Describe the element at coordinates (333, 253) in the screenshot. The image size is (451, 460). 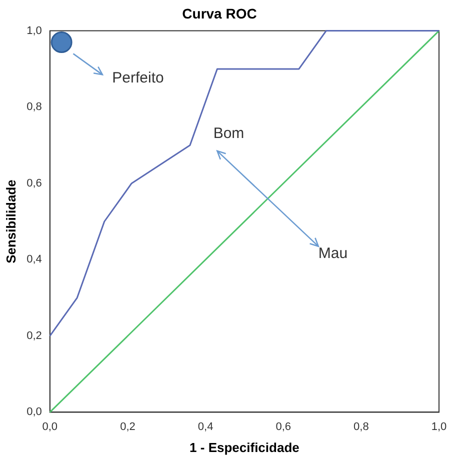
I see `annotation: Mau` at that location.